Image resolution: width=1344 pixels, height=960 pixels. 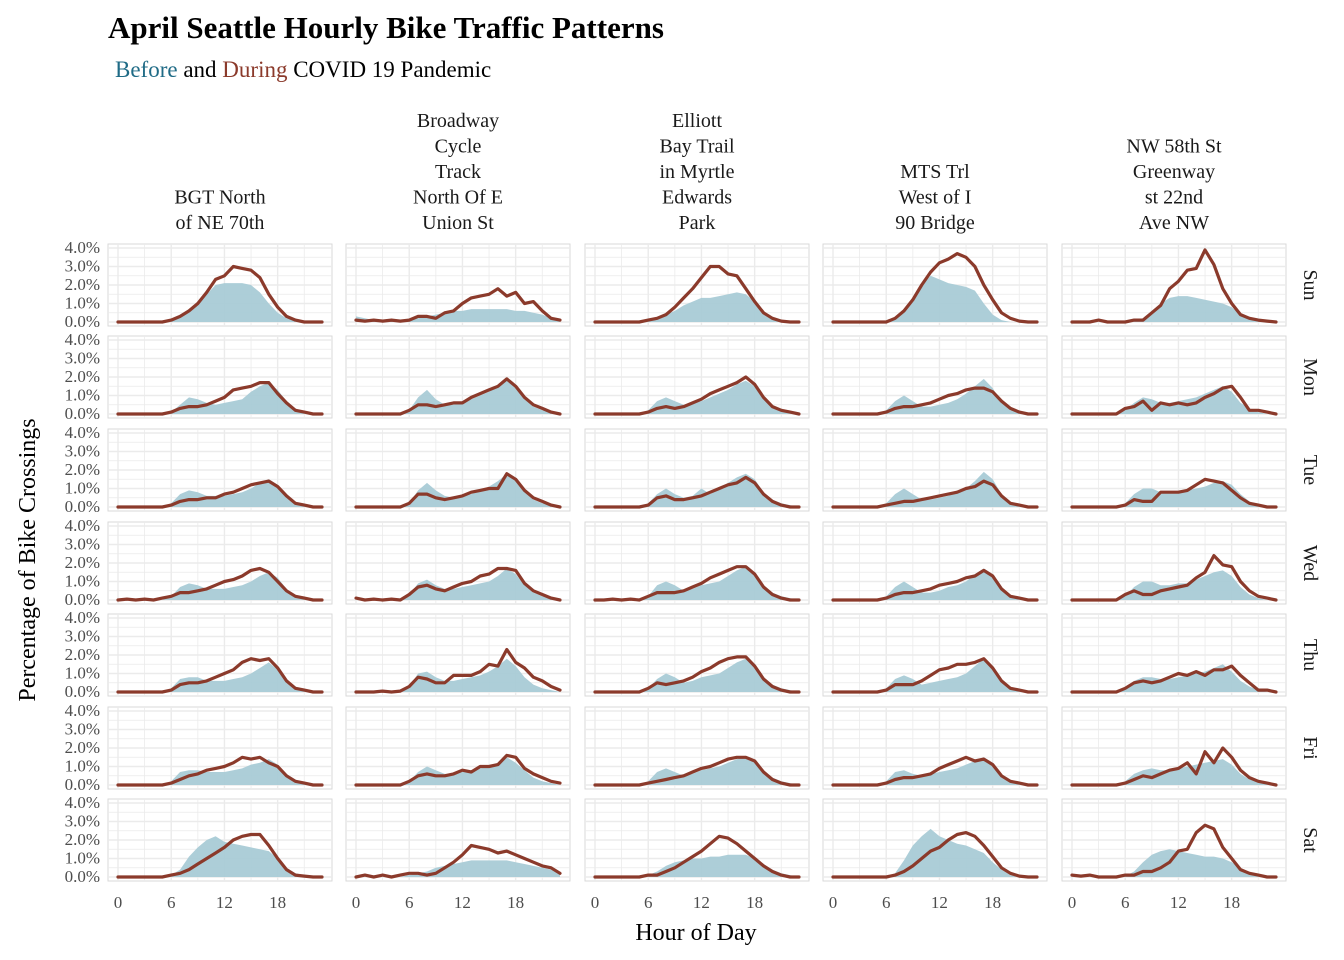 What do you see at coordinates (146, 69) in the screenshot?
I see `subtitle-before: Before` at bounding box center [146, 69].